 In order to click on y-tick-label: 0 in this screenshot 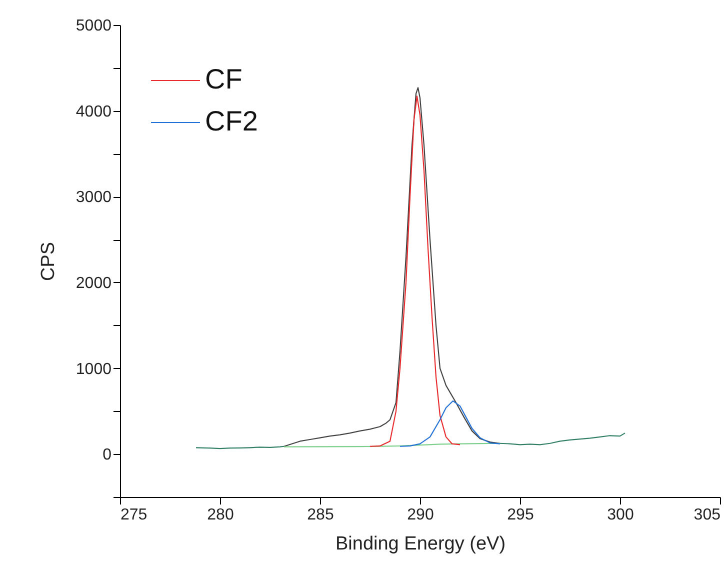, I will do `click(107, 455)`.